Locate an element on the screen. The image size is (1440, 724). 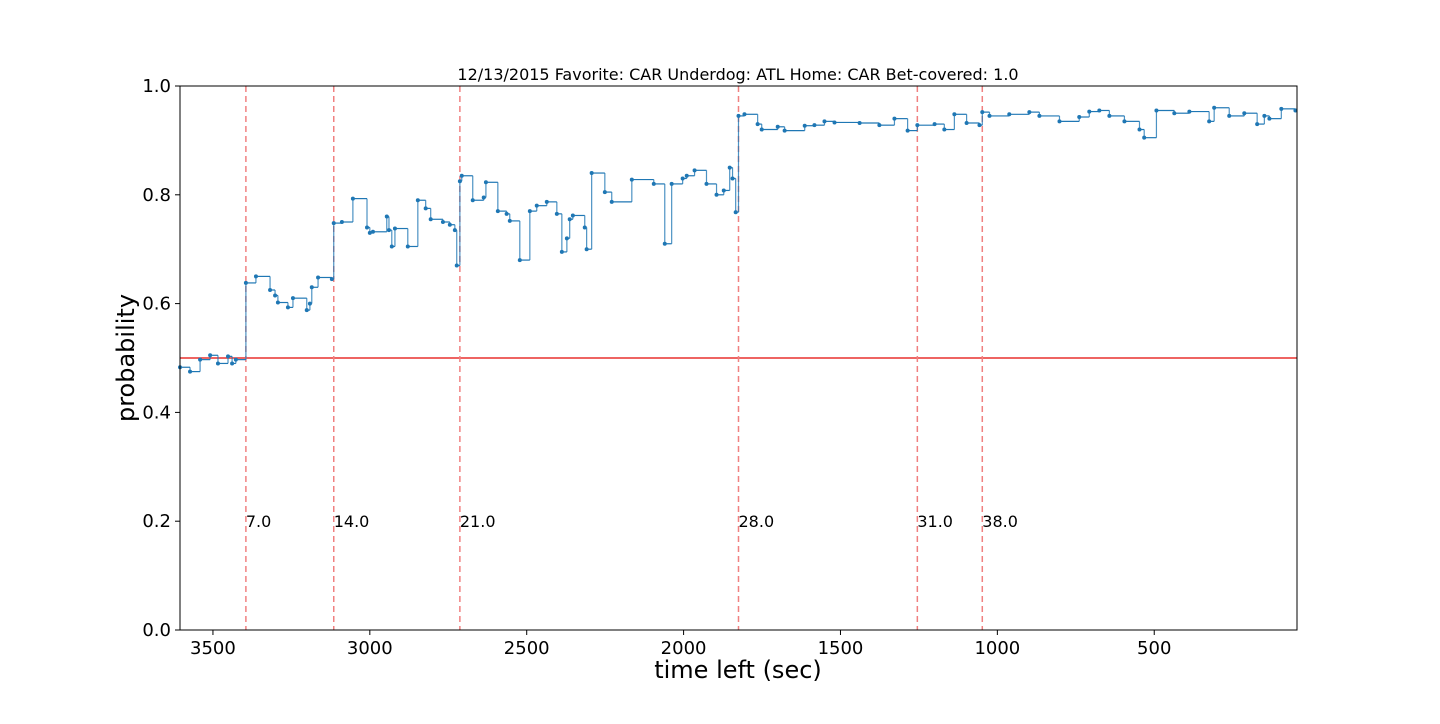
y-tick-label: 0.8 is located at coordinates (156, 195).